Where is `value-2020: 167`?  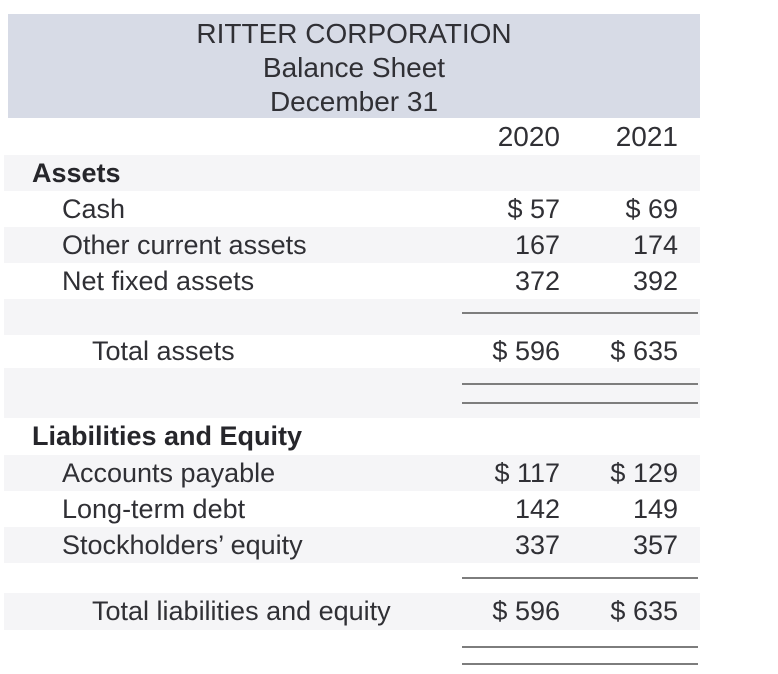
value-2020: 167 is located at coordinates (537, 244).